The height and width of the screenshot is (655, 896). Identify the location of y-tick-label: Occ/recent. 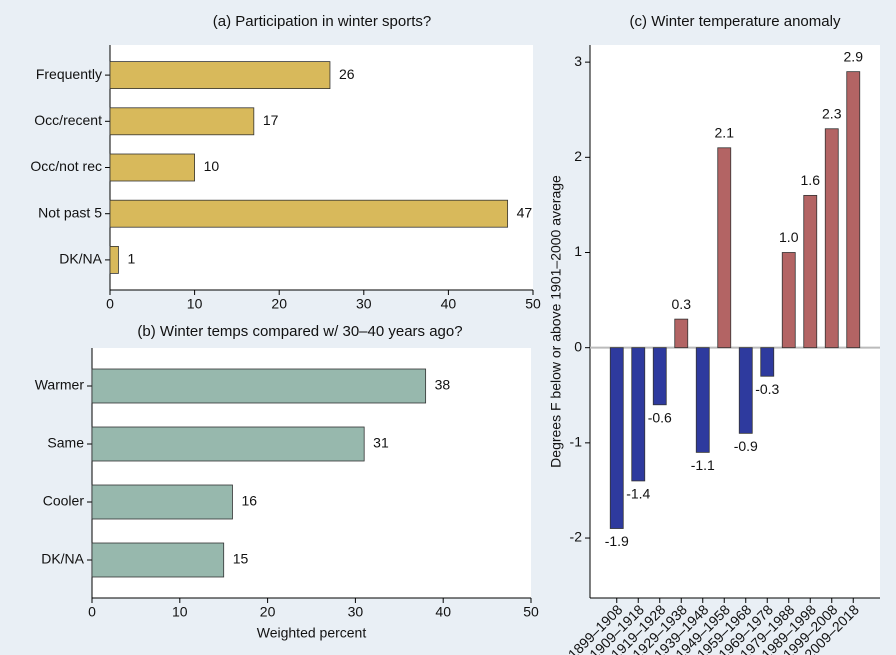
(68, 120).